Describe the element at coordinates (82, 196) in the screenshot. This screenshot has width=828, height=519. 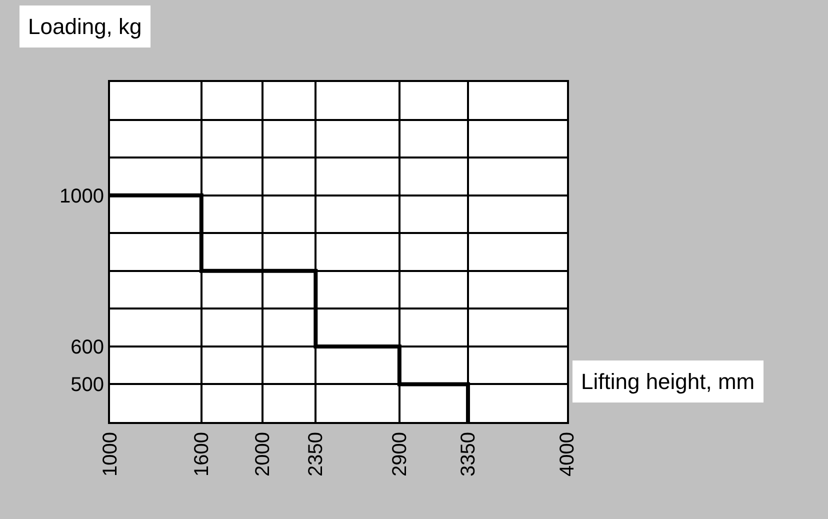
I see `y-tick-label: 1000` at that location.